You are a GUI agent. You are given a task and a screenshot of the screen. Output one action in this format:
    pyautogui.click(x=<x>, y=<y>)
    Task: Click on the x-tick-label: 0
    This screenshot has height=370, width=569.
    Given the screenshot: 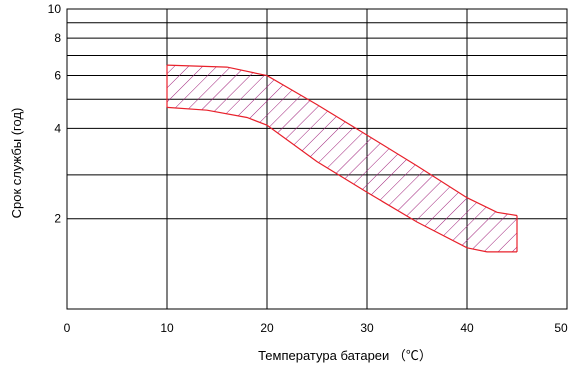 What is the action you would take?
    pyautogui.click(x=67, y=328)
    